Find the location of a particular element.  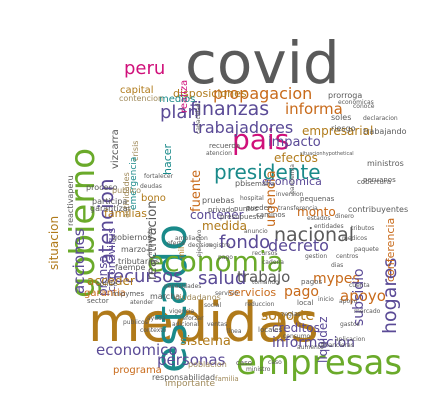

word-contribuyentes: contribuyentes is located at coordinates (378, 209).